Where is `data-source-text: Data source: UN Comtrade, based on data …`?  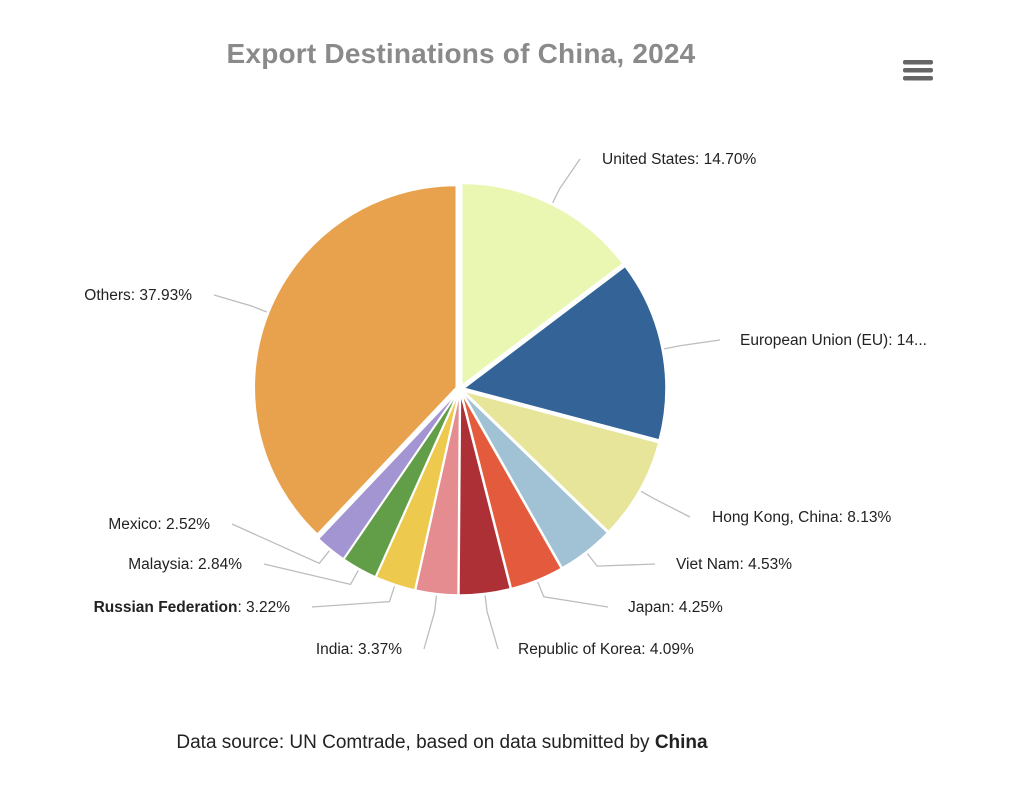 data-source-text: Data source: UN Comtrade, based on data … is located at coordinates (415, 742).